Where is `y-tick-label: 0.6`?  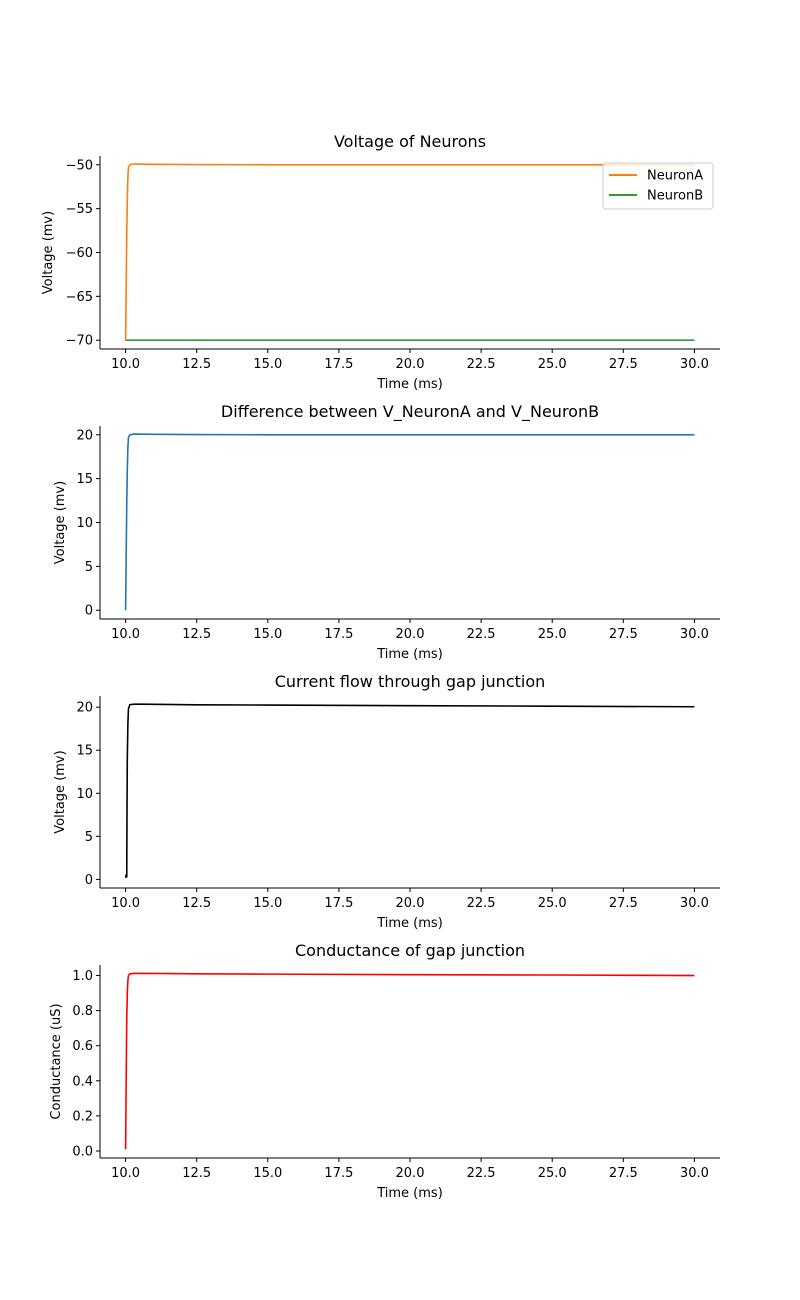
y-tick-label: 0.6 is located at coordinates (82, 1046).